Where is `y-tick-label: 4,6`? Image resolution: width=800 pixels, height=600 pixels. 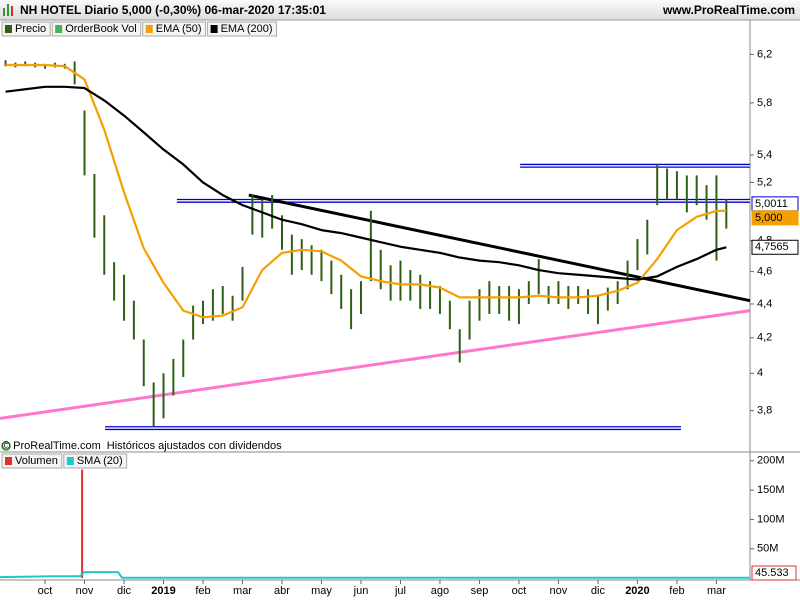
y-tick-label: 4,6 is located at coordinates (764, 272).